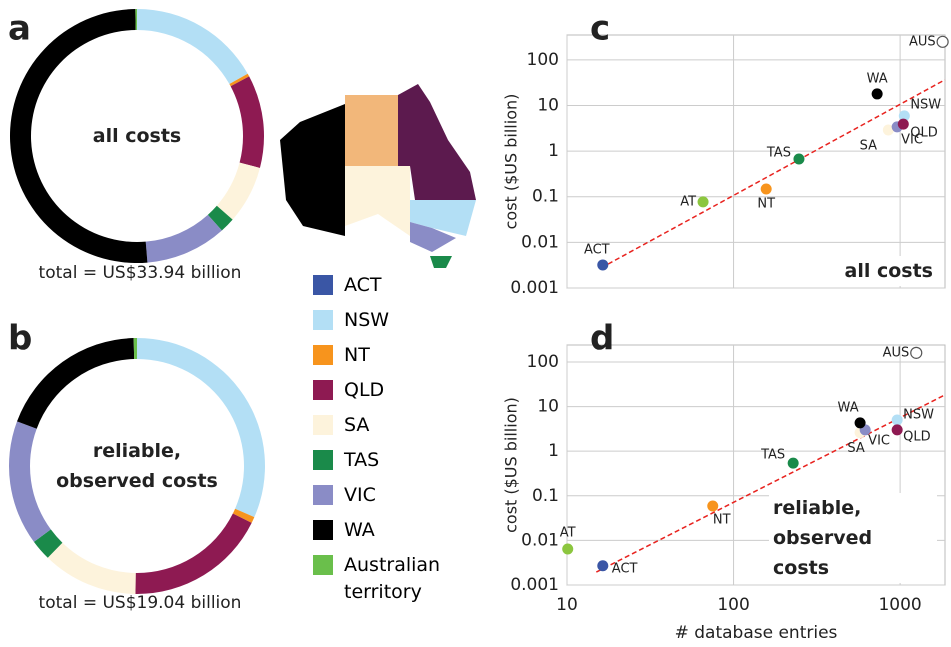 The image size is (951, 647). Describe the element at coordinates (360, 495) in the screenshot. I see `legend-label: VIC` at that location.